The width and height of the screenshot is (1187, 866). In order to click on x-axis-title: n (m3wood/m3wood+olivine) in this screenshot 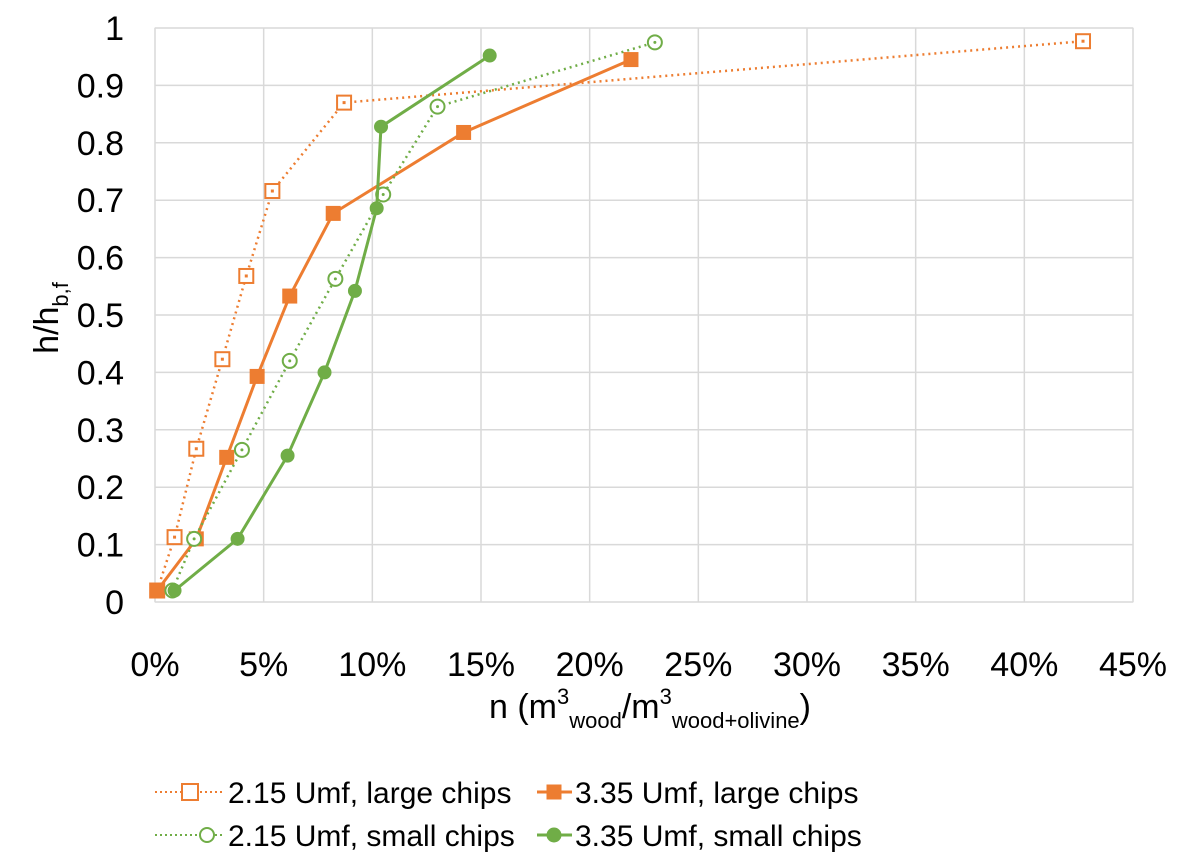, I will do `click(650, 708)`.